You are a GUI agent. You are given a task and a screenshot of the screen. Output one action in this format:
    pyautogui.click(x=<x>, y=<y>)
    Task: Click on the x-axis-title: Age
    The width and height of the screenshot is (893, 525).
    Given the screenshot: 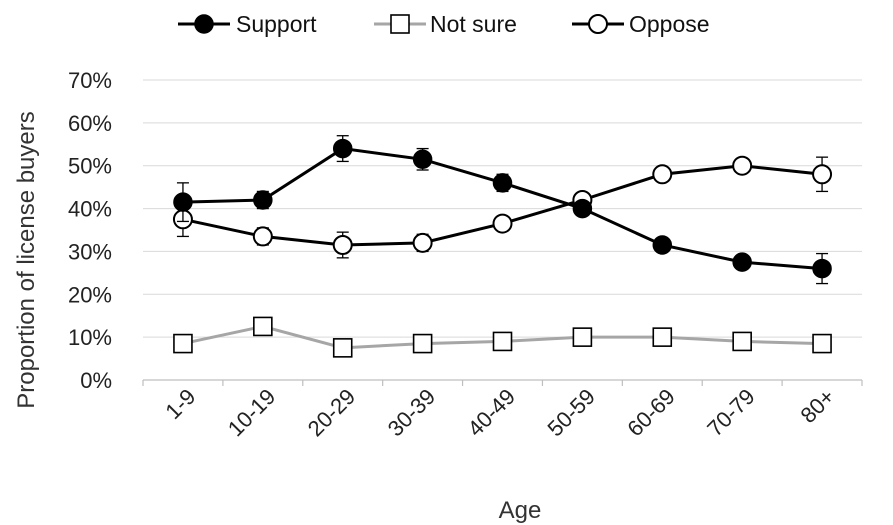 What is the action you would take?
    pyautogui.click(x=520, y=510)
    